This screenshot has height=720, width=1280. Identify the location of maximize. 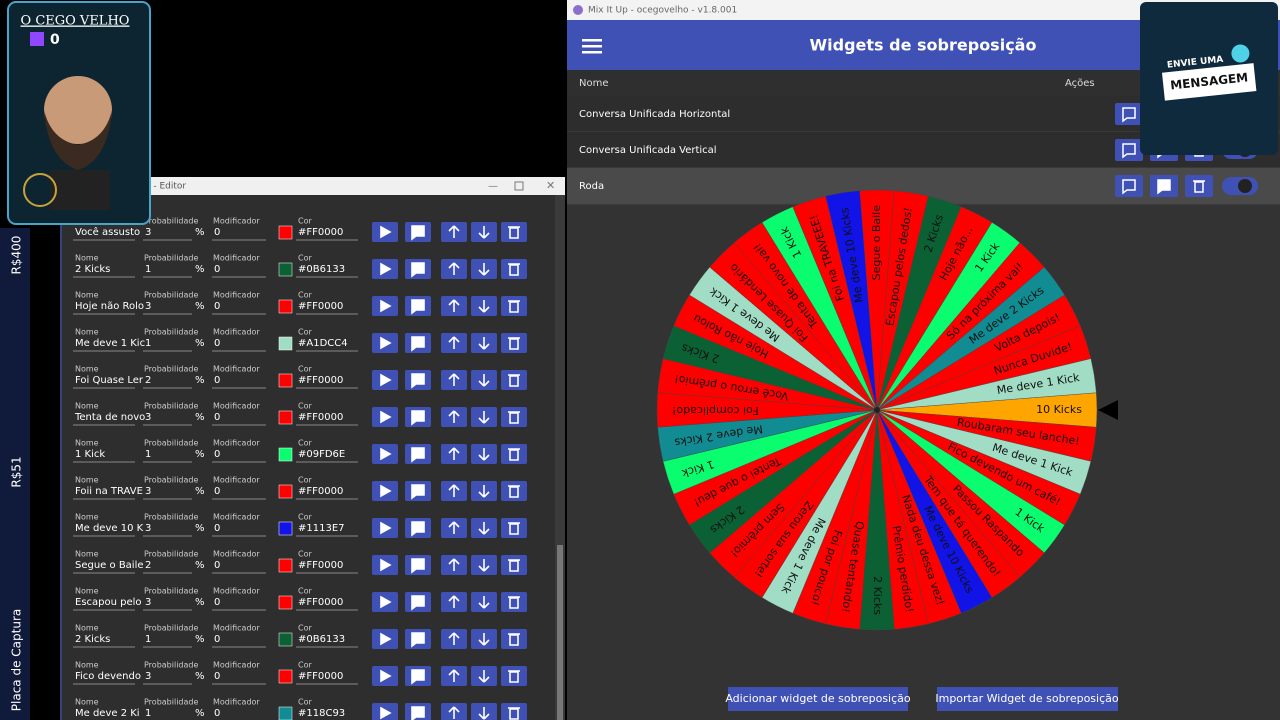
(519, 186).